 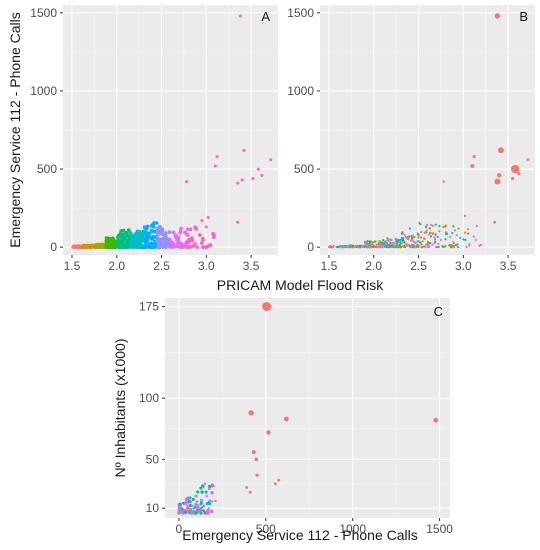 What do you see at coordinates (300, 285) in the screenshot?
I see `shared-x-axis-title: PRICAM Model Flood Risk` at bounding box center [300, 285].